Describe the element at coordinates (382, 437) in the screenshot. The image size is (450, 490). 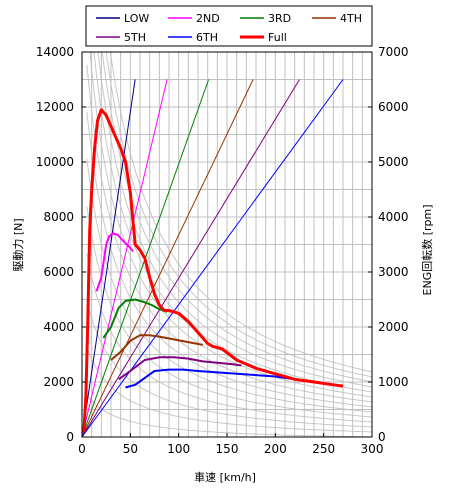
I see `y2-tick-label: 0` at that location.